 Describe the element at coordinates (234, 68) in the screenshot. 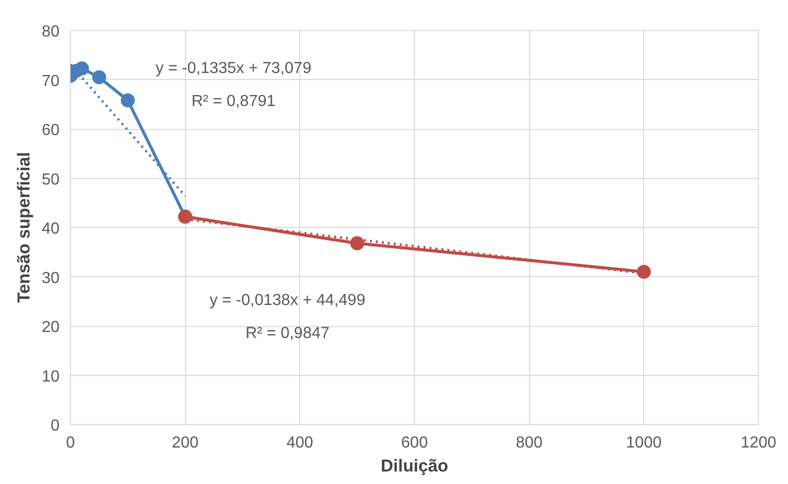

I see `annotation: y = -0,1335x + 73,079` at that location.